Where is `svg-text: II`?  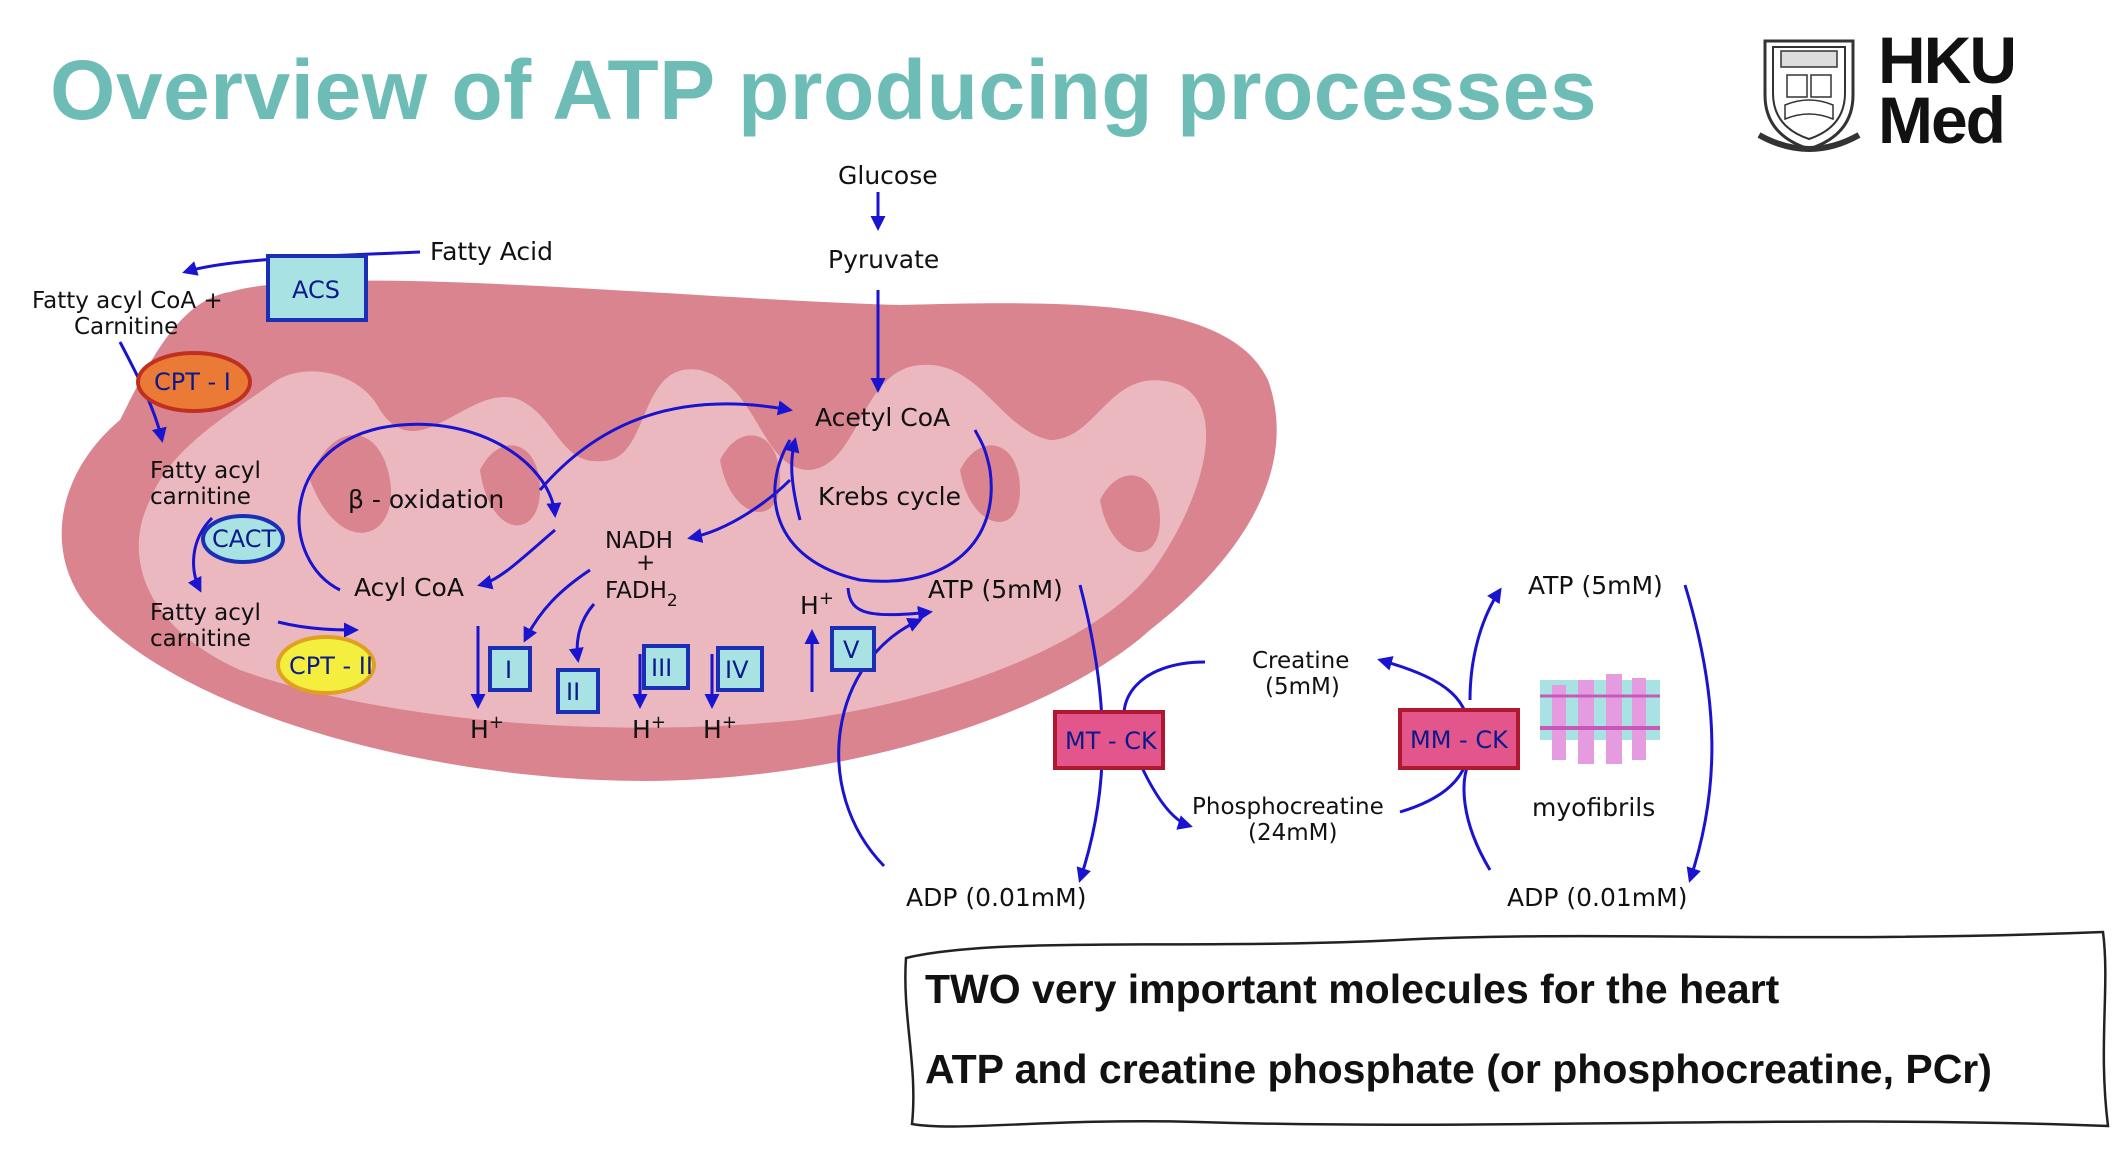 svg-text: II is located at coordinates (573, 692).